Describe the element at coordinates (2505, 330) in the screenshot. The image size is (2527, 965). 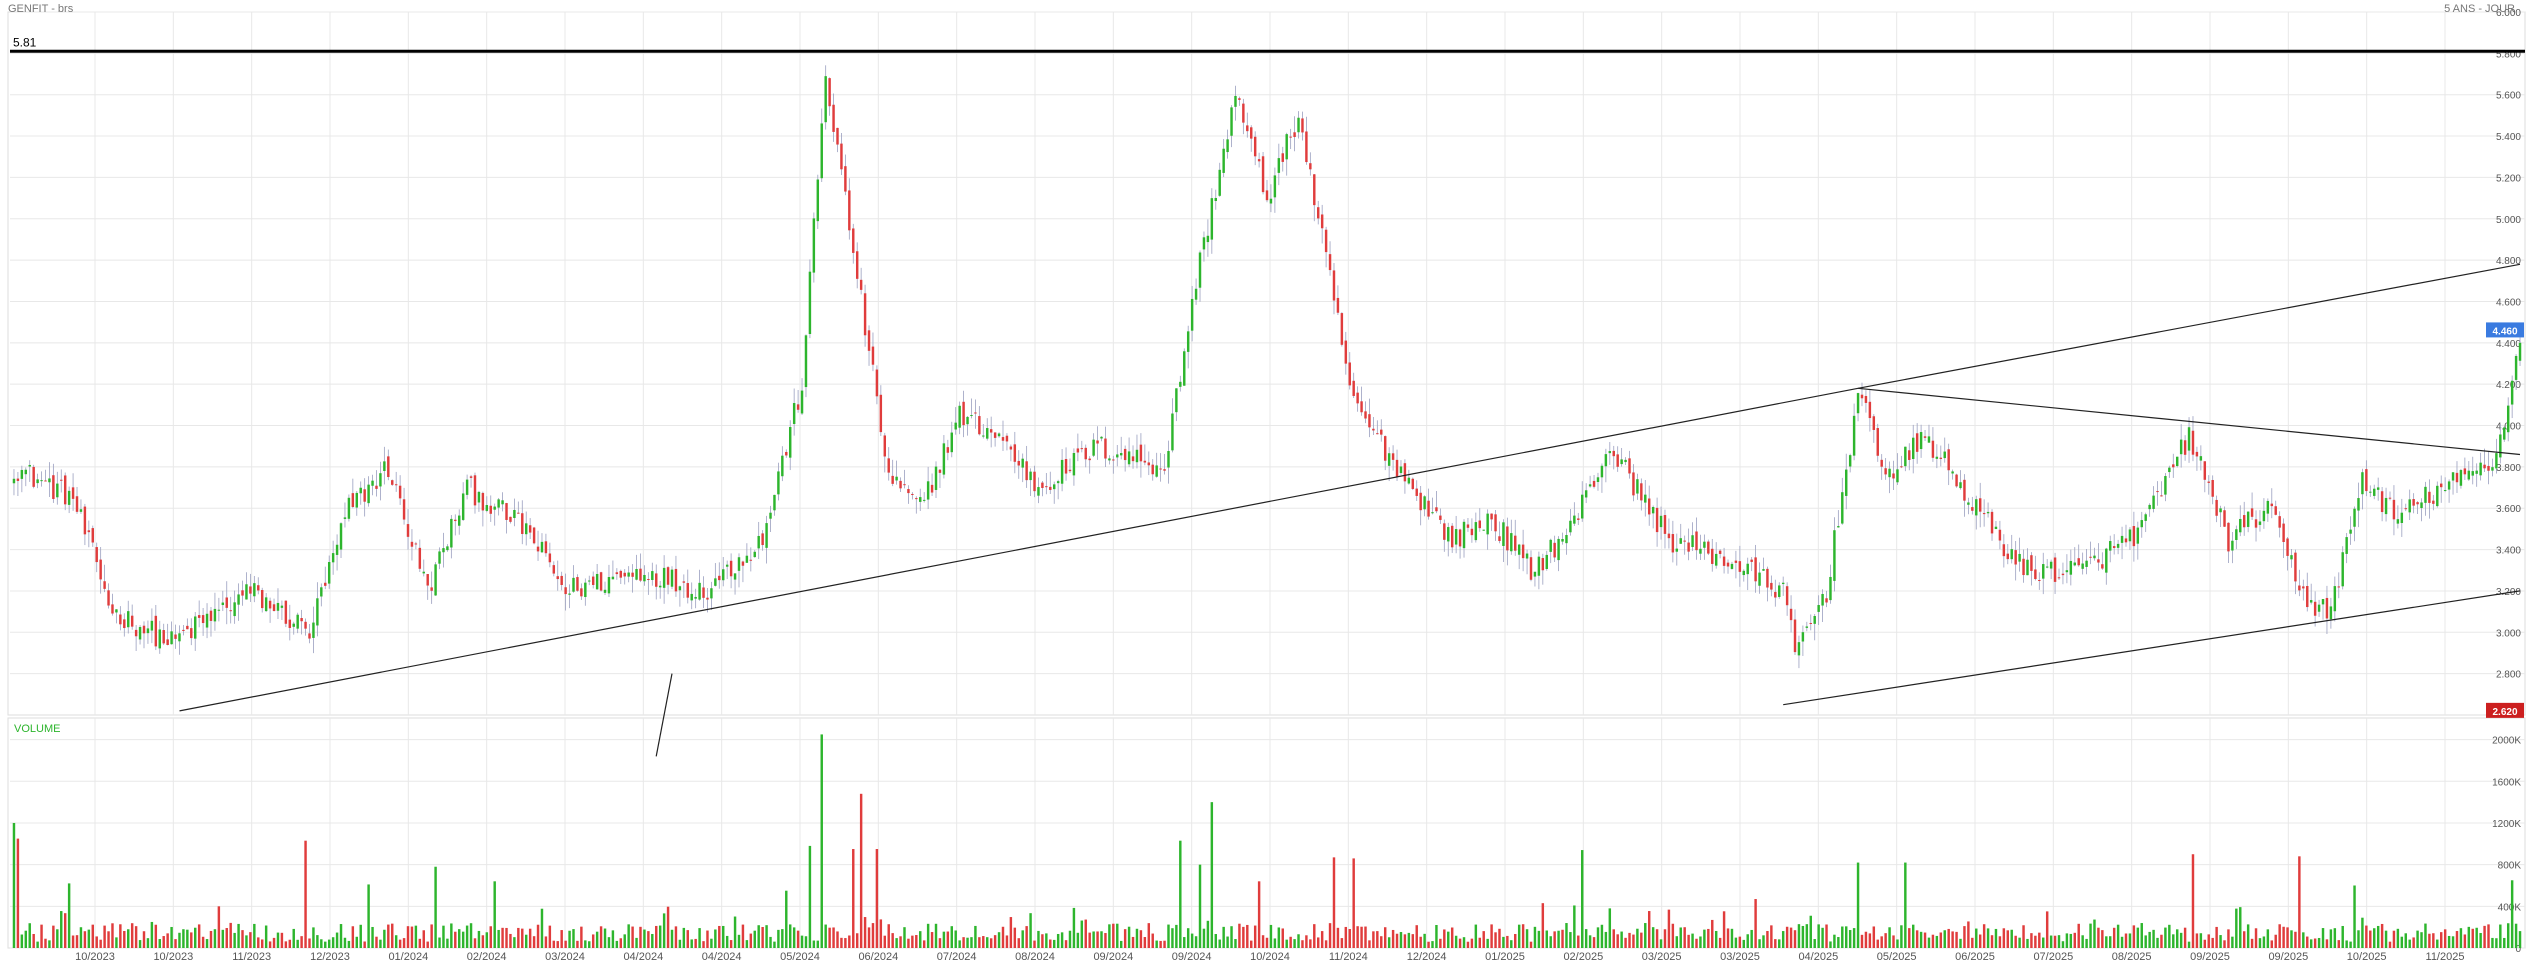
I see `last-price-badge-bg` at that location.